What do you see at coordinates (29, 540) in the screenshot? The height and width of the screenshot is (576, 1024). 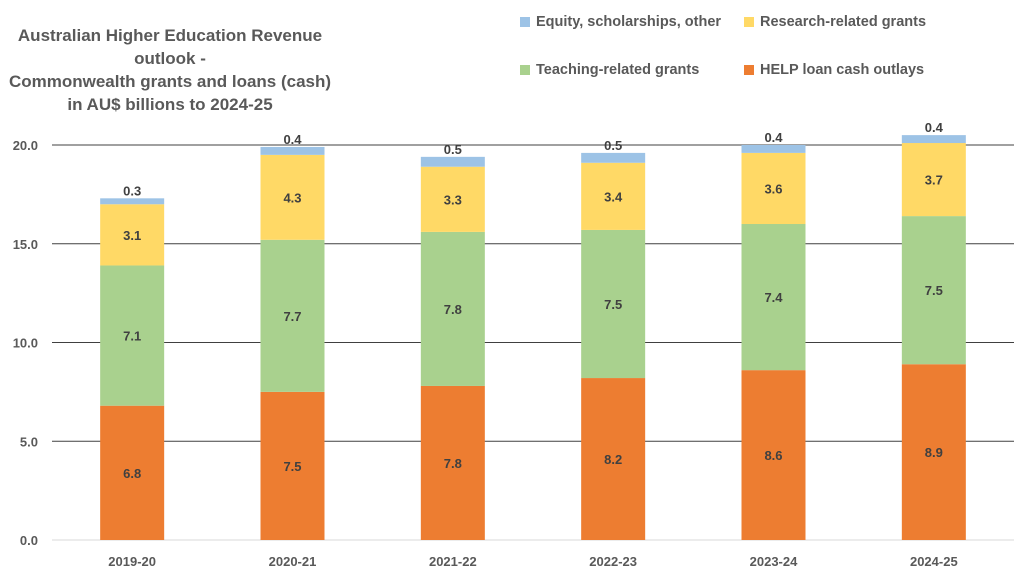 I see `y-tick-label: 0.0` at bounding box center [29, 540].